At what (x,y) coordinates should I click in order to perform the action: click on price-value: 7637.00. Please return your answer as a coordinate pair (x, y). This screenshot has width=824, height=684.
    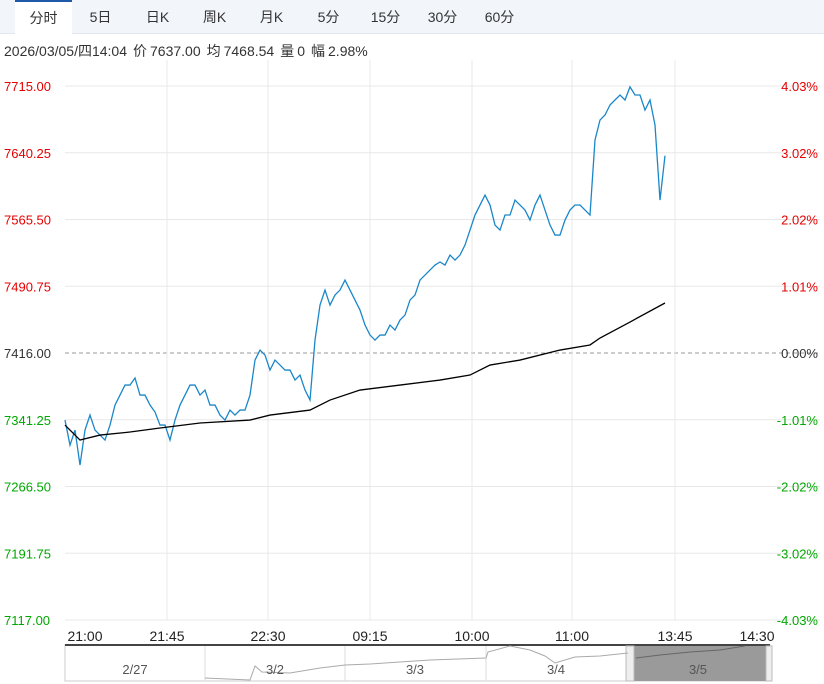
    Looking at the image, I should click on (175, 51).